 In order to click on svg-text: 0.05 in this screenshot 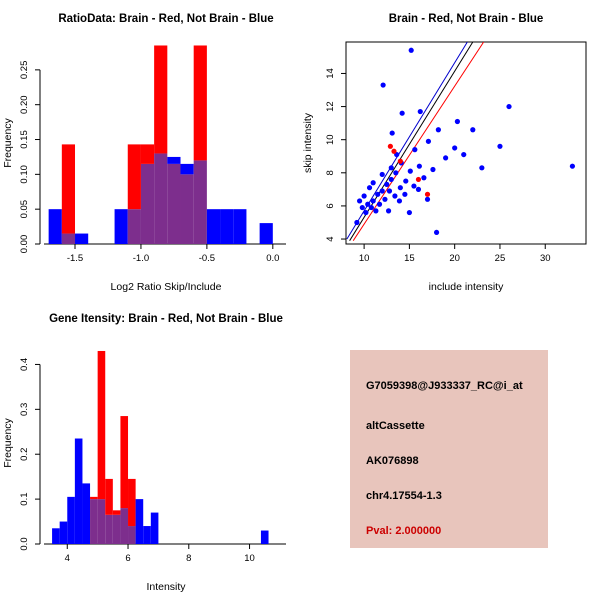, I will do `click(24, 209)`.